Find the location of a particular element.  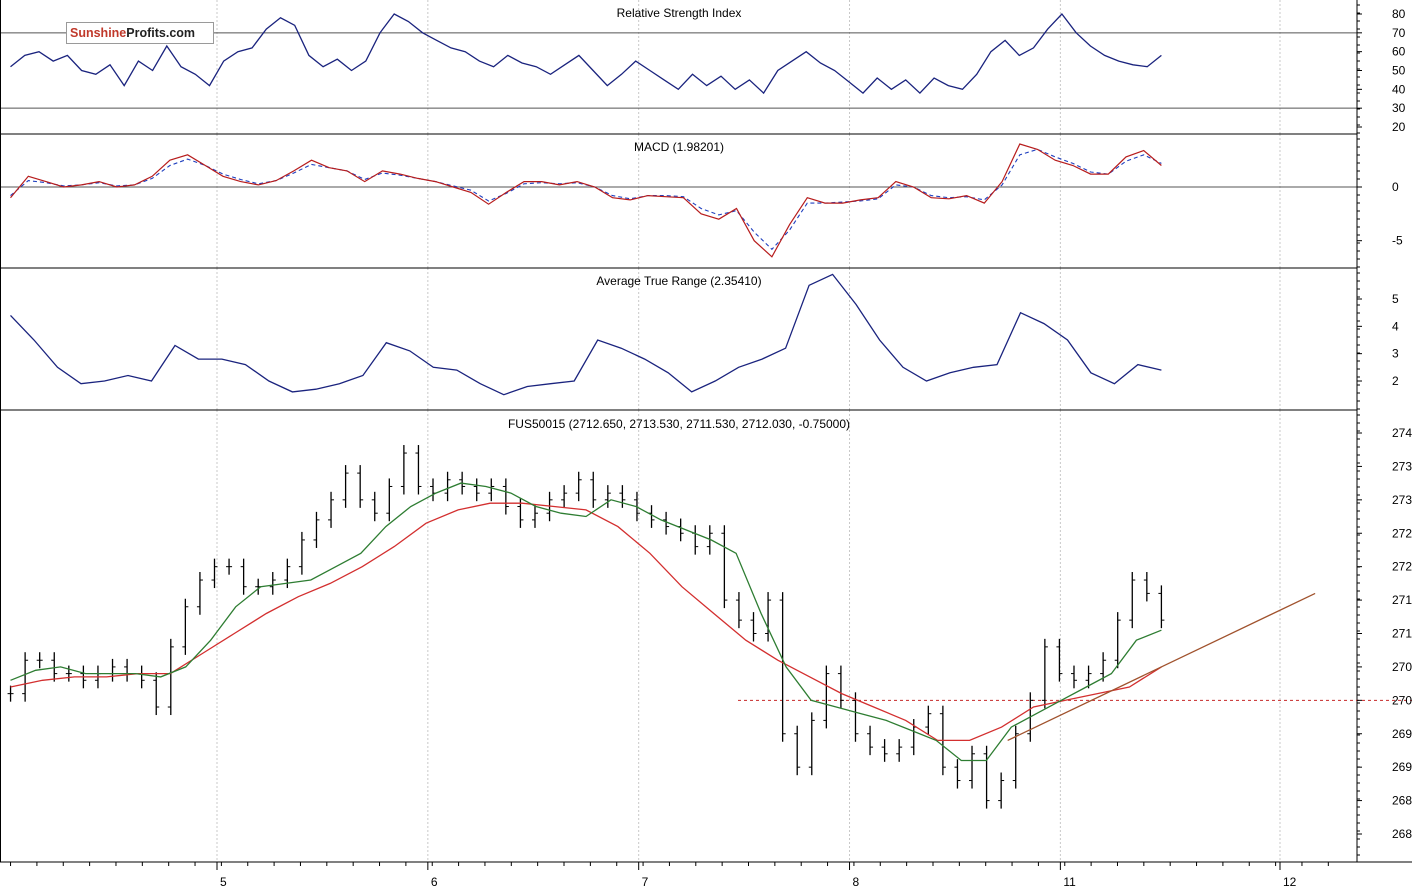

y-tick-label: 2710 is located at coordinates (1402, 634).